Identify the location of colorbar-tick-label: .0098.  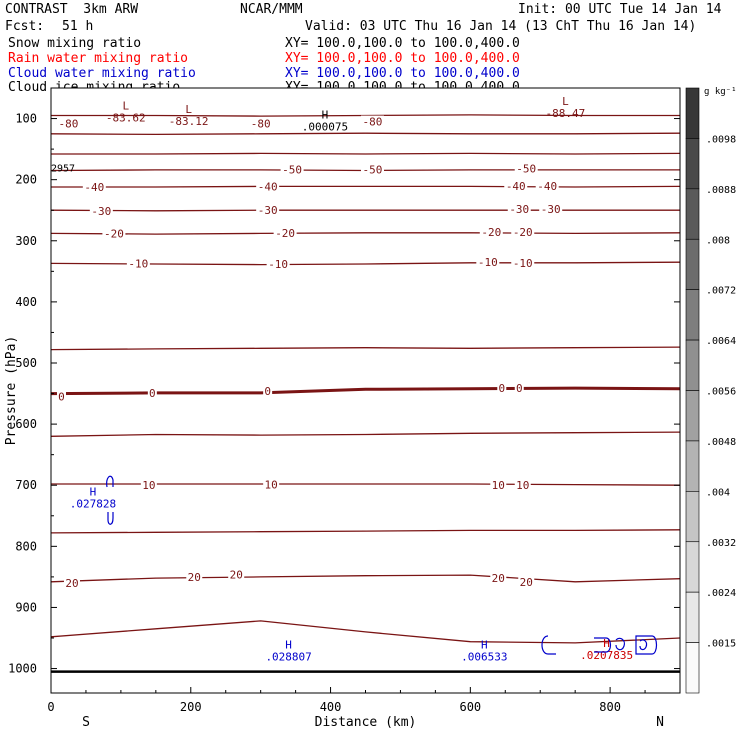
(721, 139).